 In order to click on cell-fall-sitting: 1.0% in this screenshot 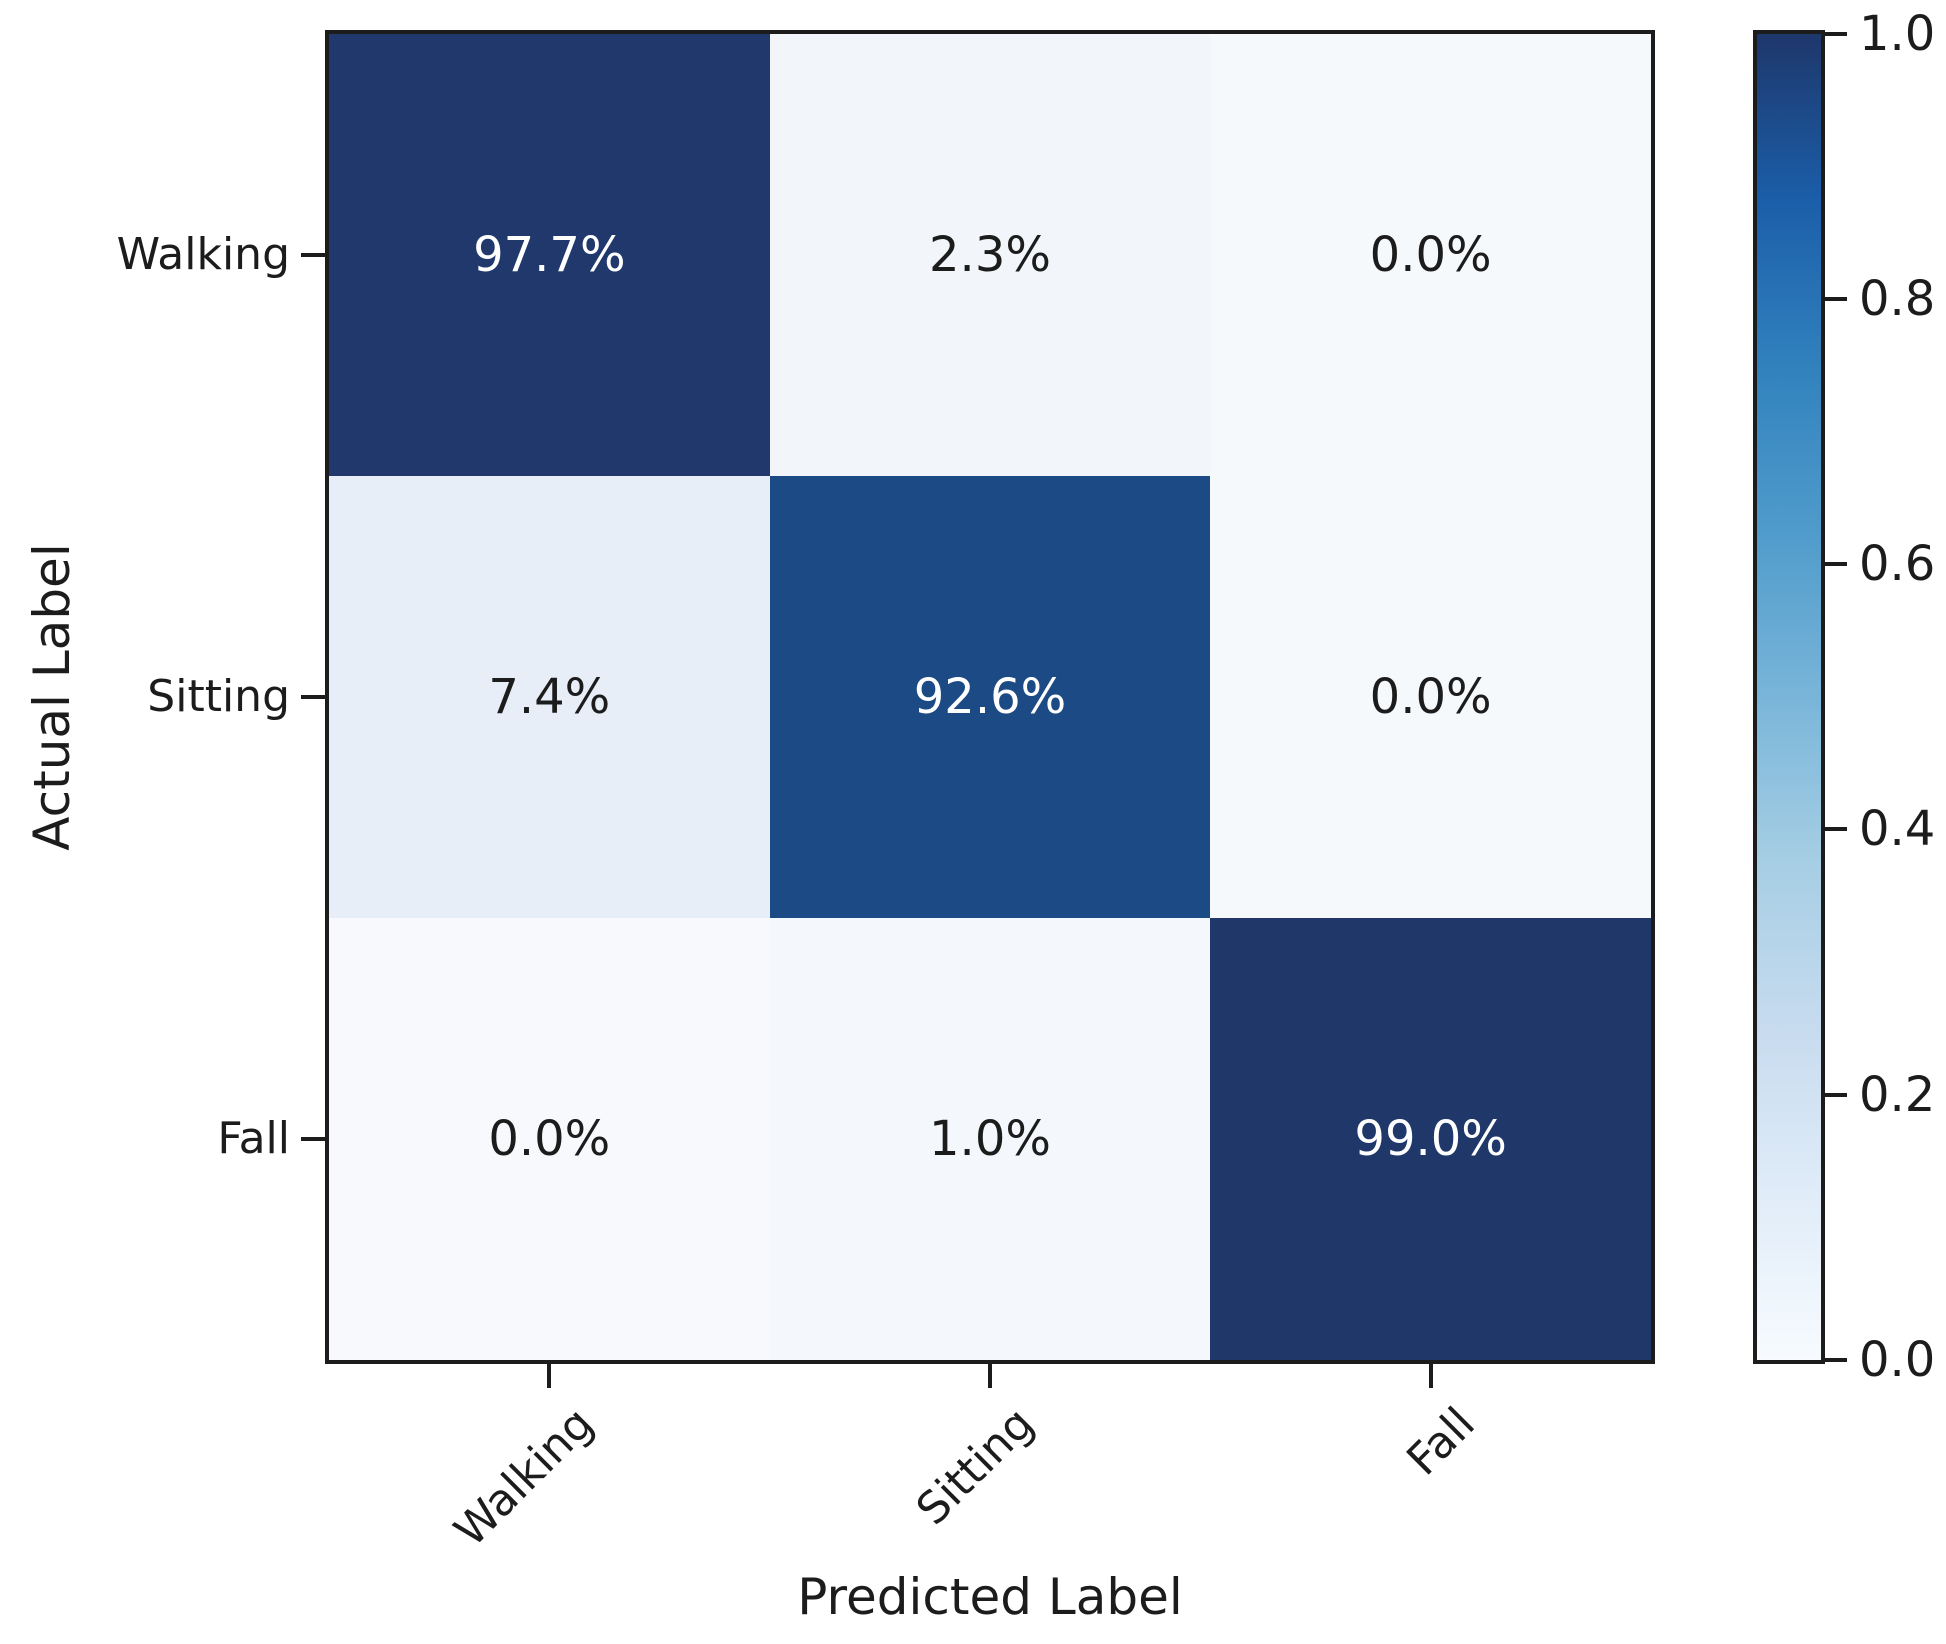, I will do `click(990, 1139)`.